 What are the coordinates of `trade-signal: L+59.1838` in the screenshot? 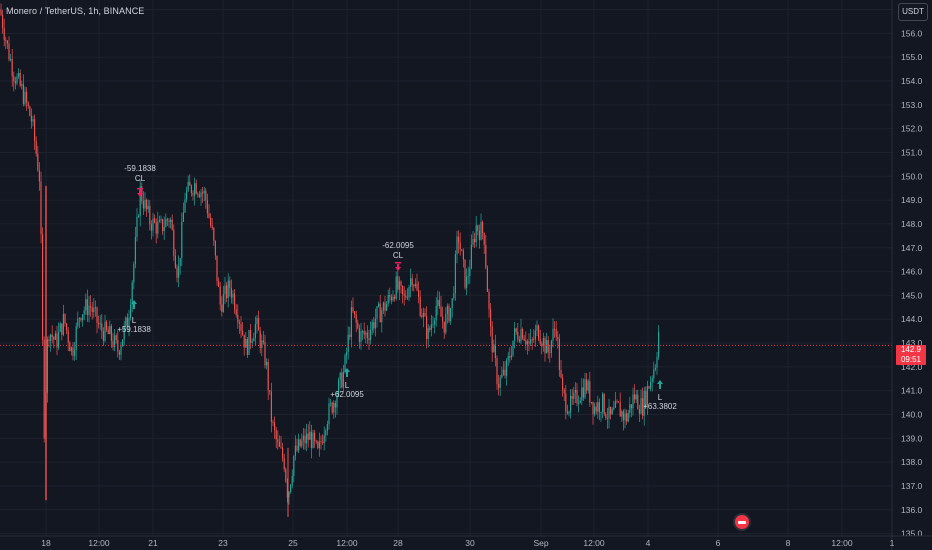 It's located at (134, 317).